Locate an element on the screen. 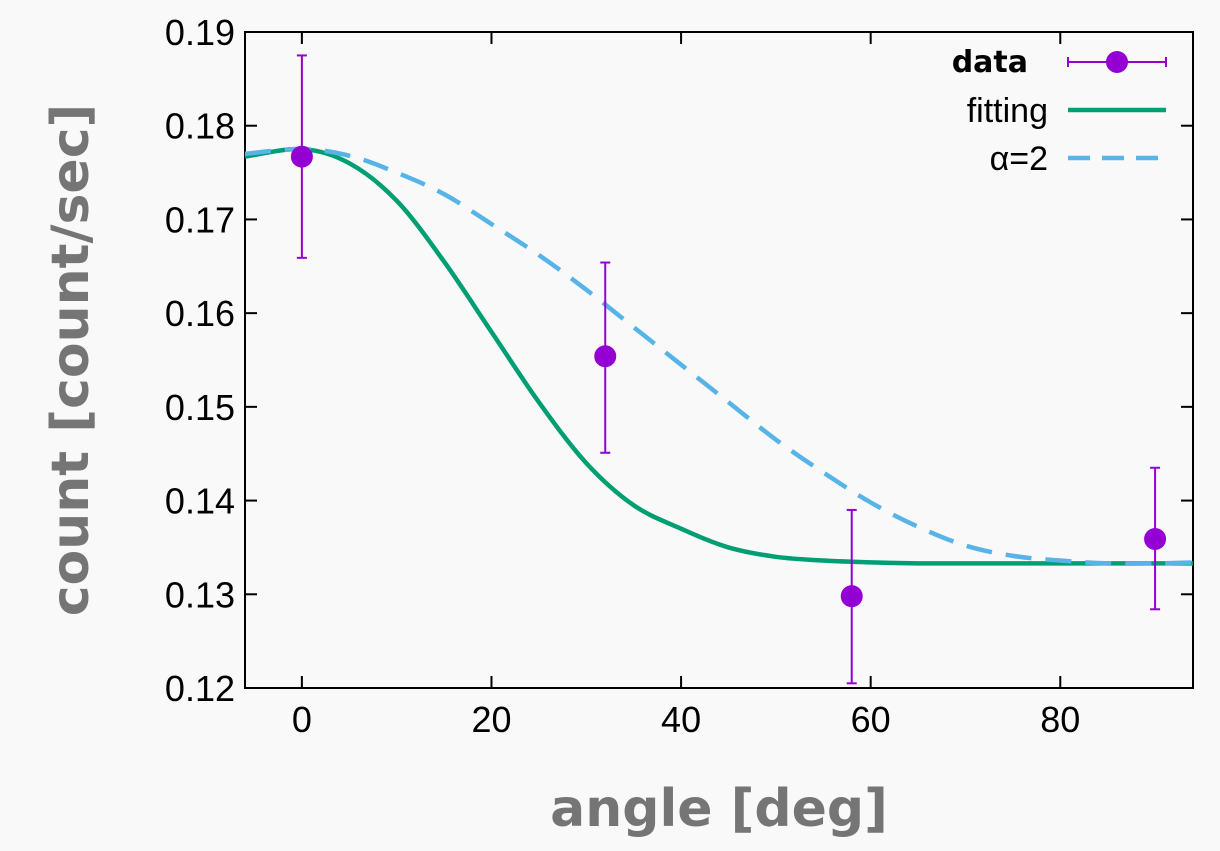 The width and height of the screenshot is (1220, 851). y-axis-title: count [count/sec] is located at coordinates (71, 360).